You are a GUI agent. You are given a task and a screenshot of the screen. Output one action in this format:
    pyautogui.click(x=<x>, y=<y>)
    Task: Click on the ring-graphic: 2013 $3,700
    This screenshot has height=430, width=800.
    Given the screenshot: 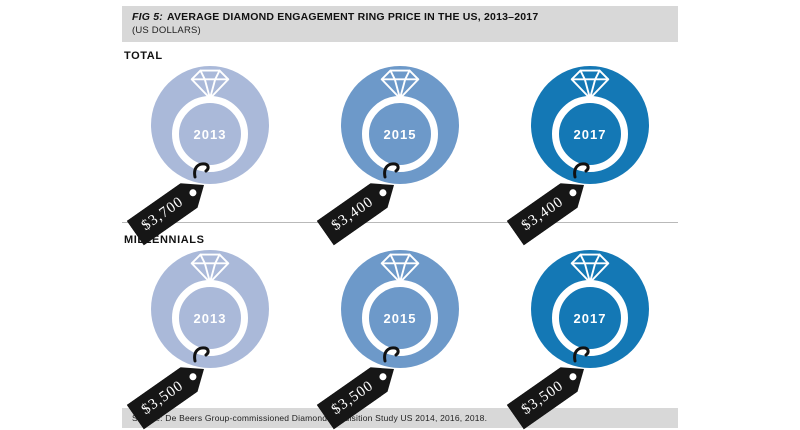 What is the action you would take?
    pyautogui.click(x=210, y=140)
    